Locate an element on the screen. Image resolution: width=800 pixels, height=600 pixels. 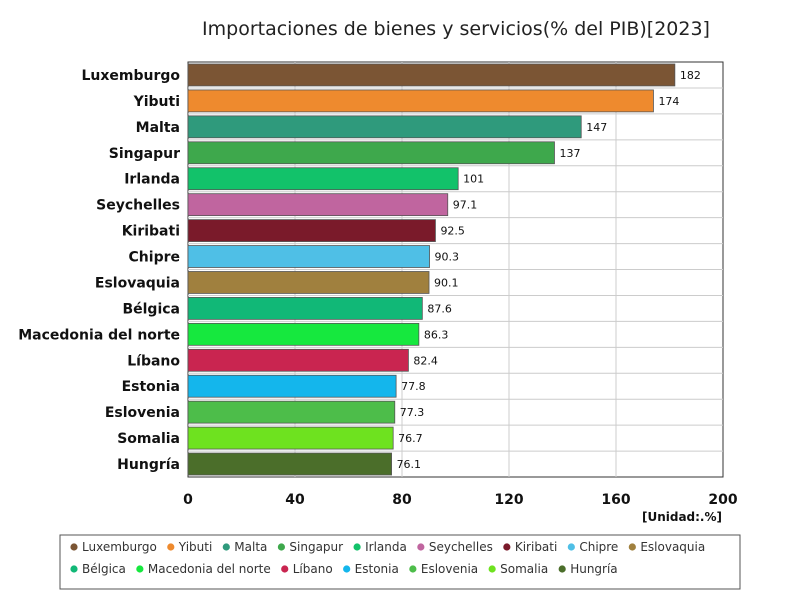
legend-item-label: Eslovenia is located at coordinates (449, 569).